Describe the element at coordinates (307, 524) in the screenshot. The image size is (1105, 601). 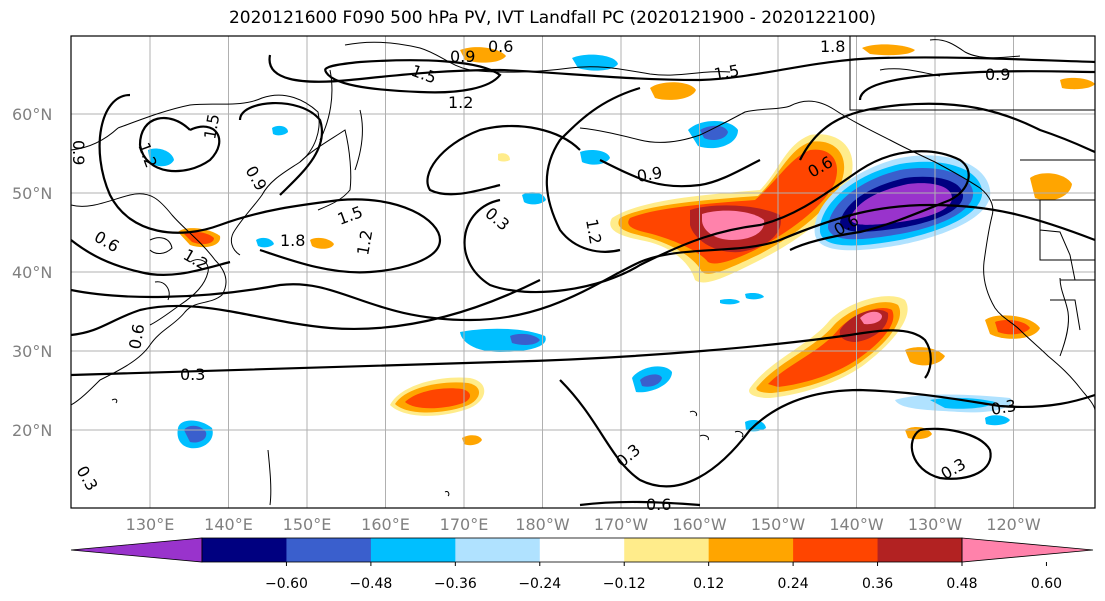
I see `lon-label: 150°E` at that location.